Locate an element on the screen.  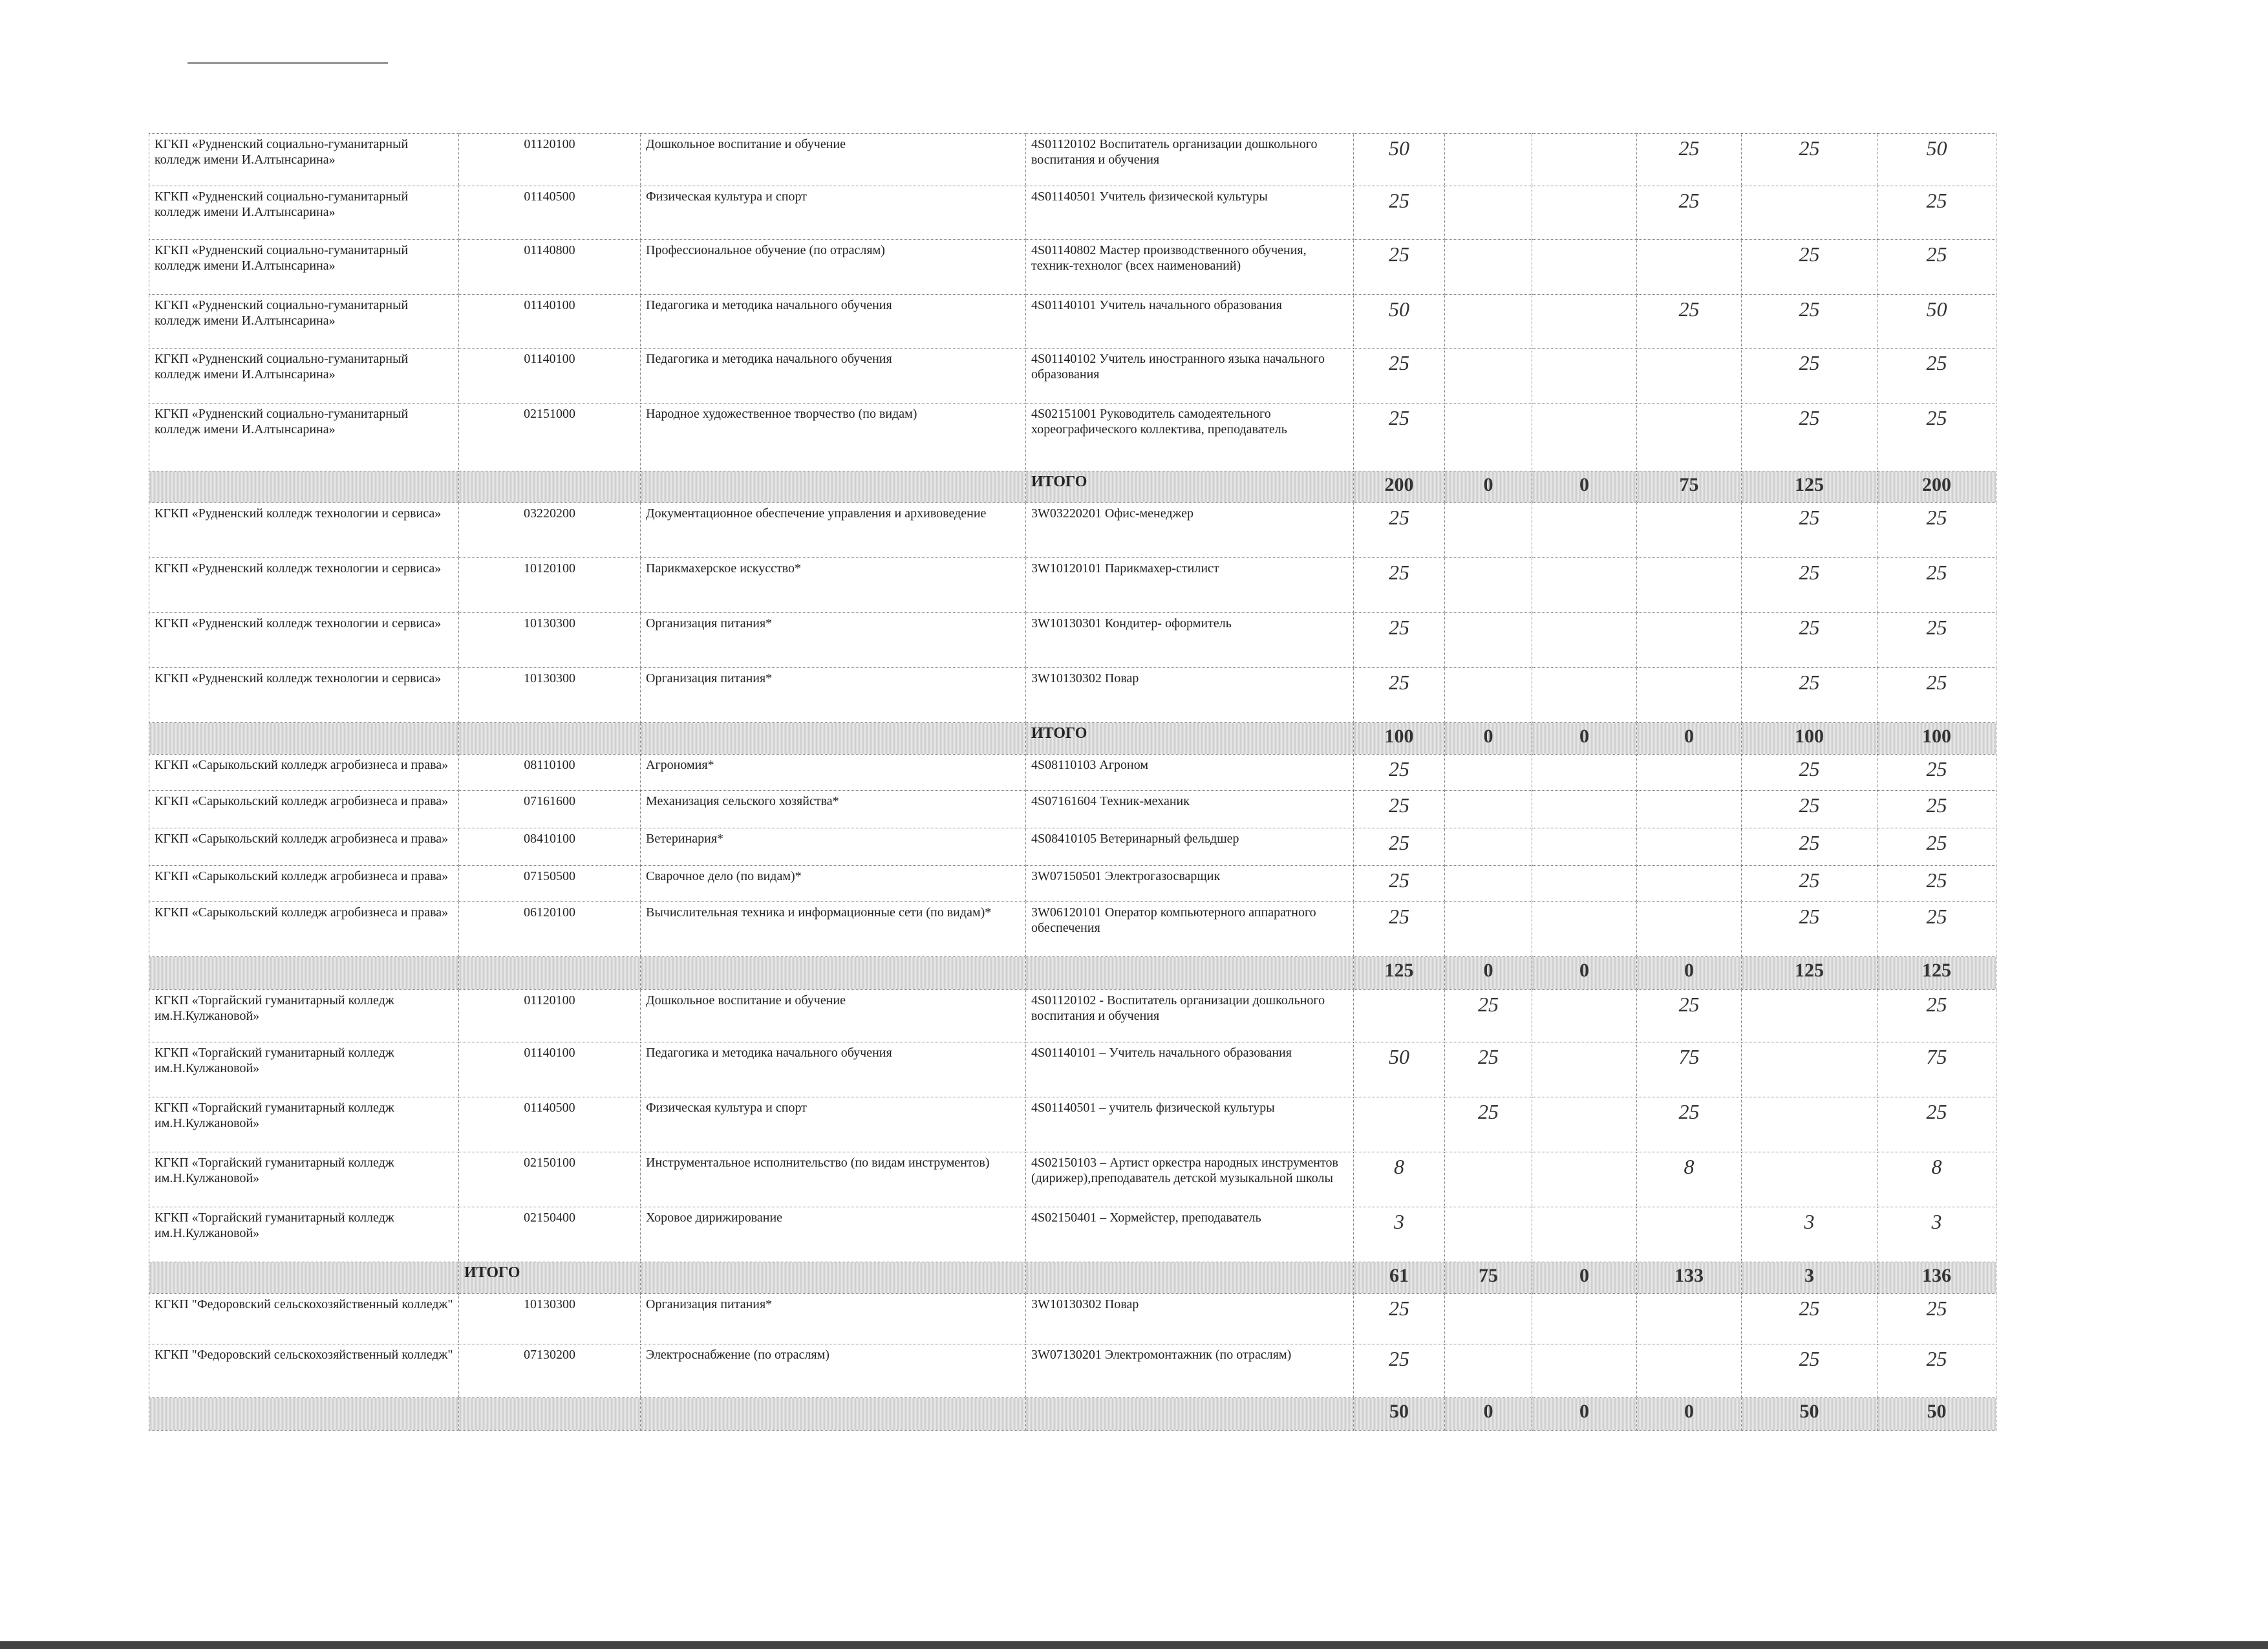
text-cell: 3W03220201 Офис-менеджер is located at coordinates (1189, 530).